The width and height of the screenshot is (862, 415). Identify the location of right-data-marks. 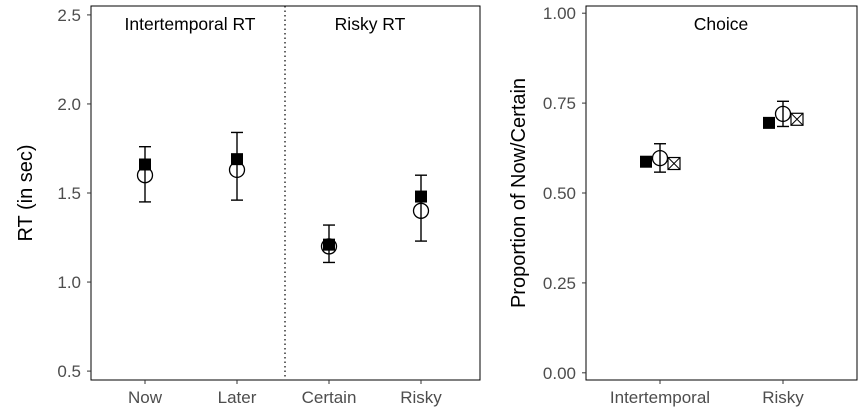
(722, 136).